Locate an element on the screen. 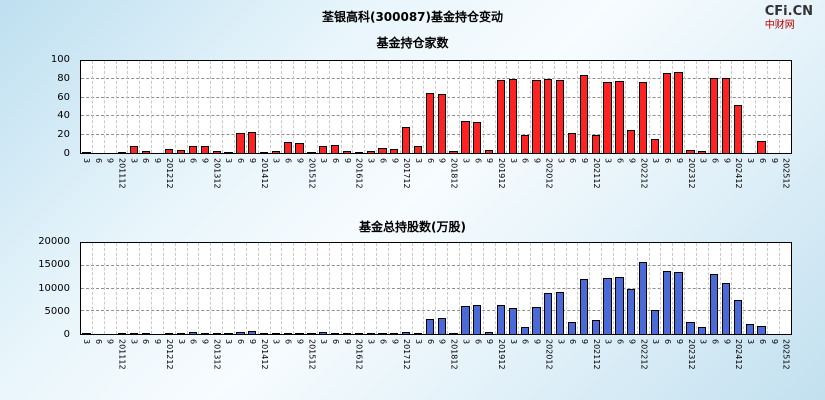  chart2-y-axis: 0 5000 10000 15000 20000 is located at coordinates (38, 288).